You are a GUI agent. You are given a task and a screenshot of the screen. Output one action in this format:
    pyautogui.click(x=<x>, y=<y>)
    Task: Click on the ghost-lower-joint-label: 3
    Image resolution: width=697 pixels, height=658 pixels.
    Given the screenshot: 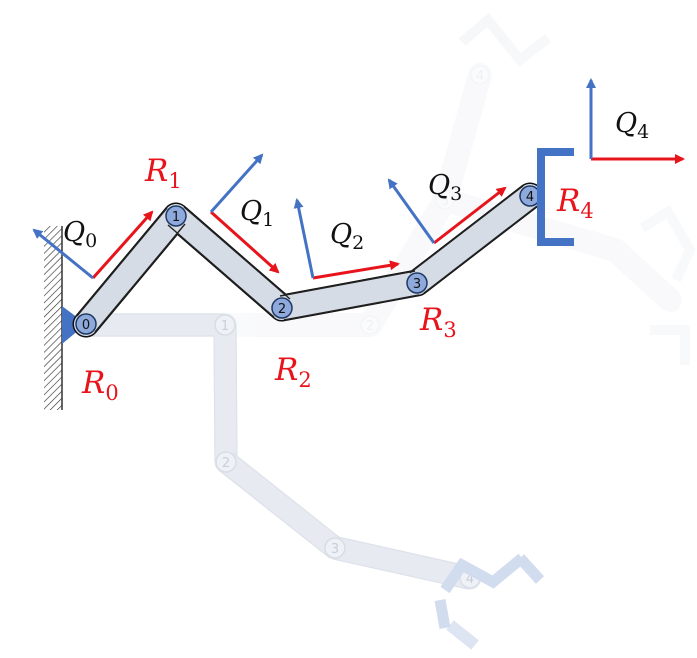 What is the action you would take?
    pyautogui.click(x=335, y=549)
    